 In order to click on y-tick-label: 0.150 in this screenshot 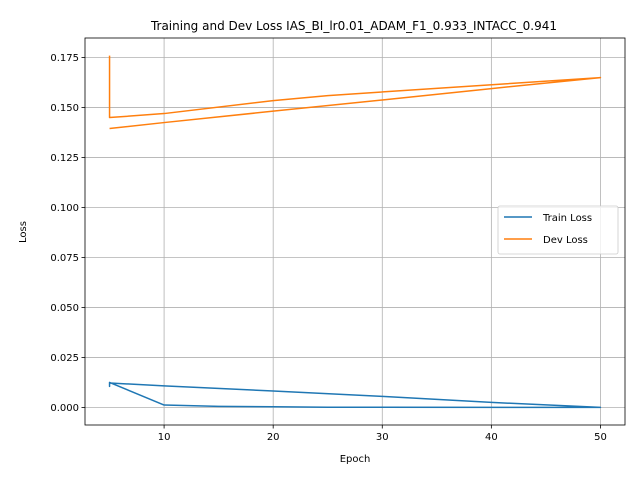, I will do `click(64, 108)`.